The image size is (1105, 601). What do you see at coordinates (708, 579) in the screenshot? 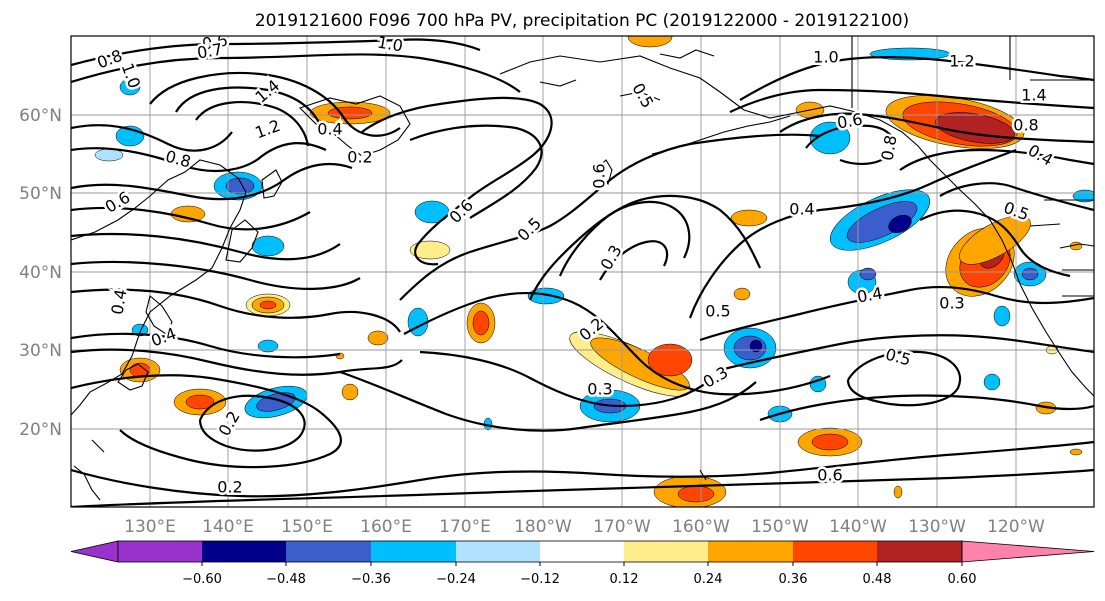
I see `colorbar-tick-label: 0.24` at bounding box center [708, 579].